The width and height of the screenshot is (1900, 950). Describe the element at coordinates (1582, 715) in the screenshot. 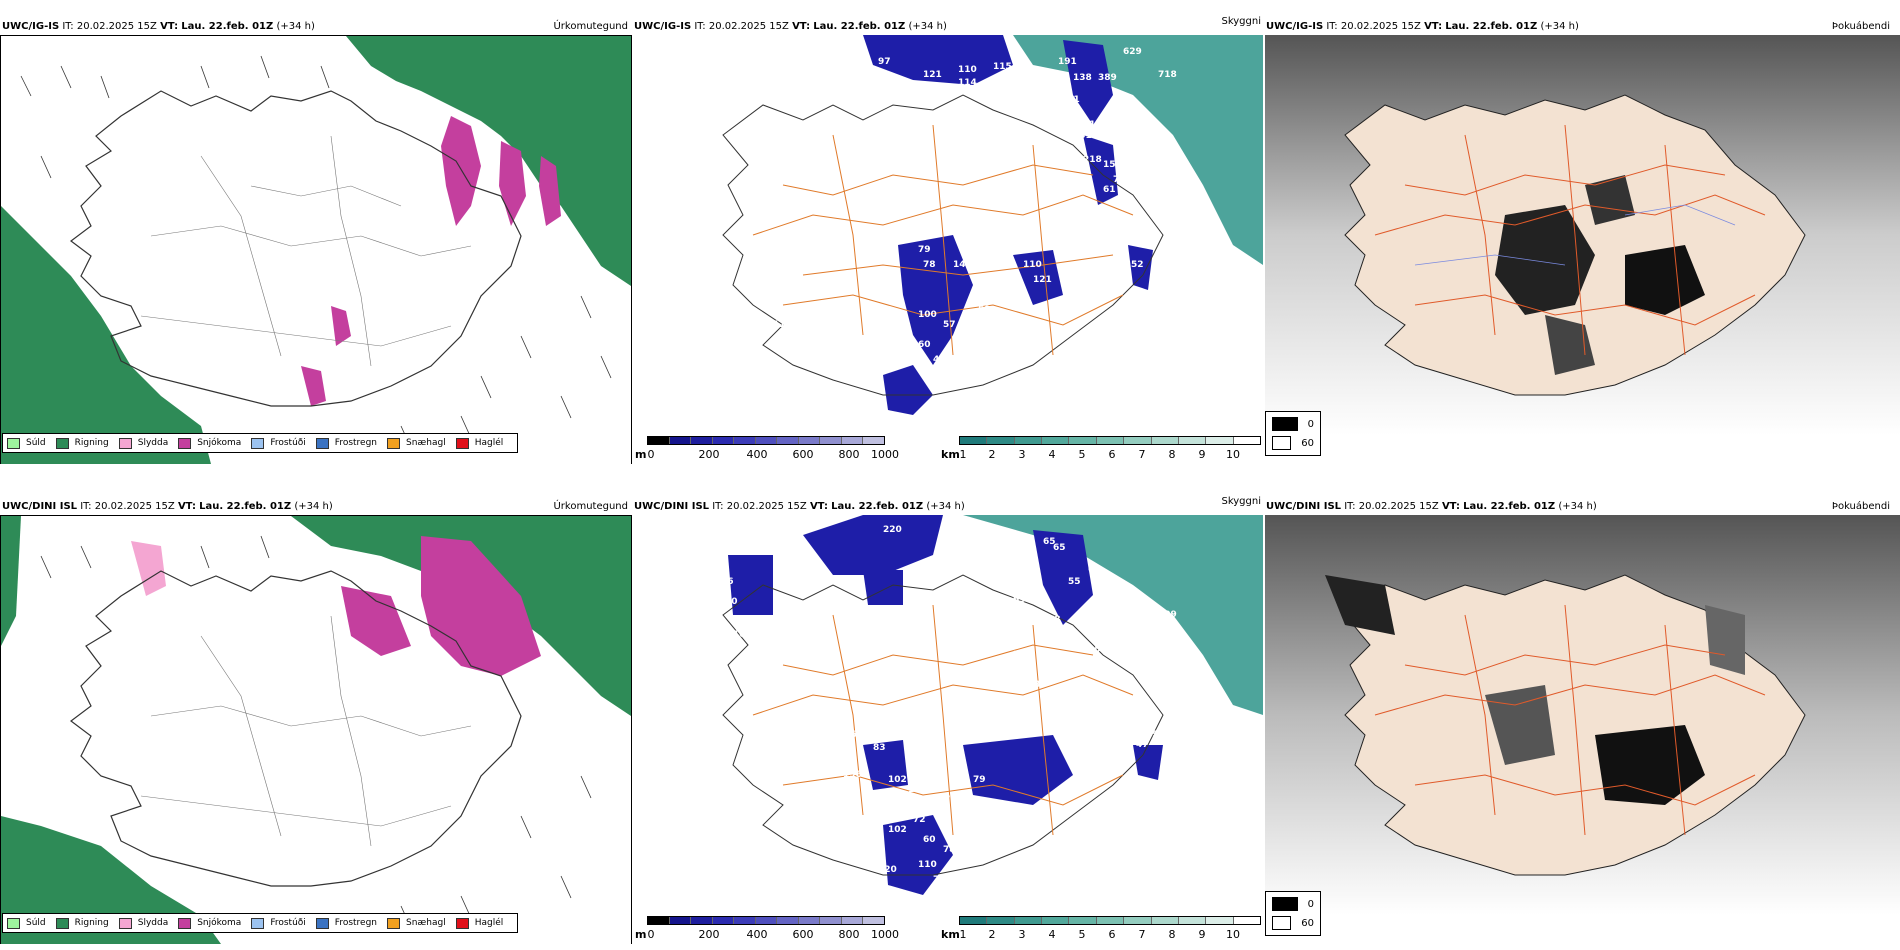

I see `fog-map` at that location.